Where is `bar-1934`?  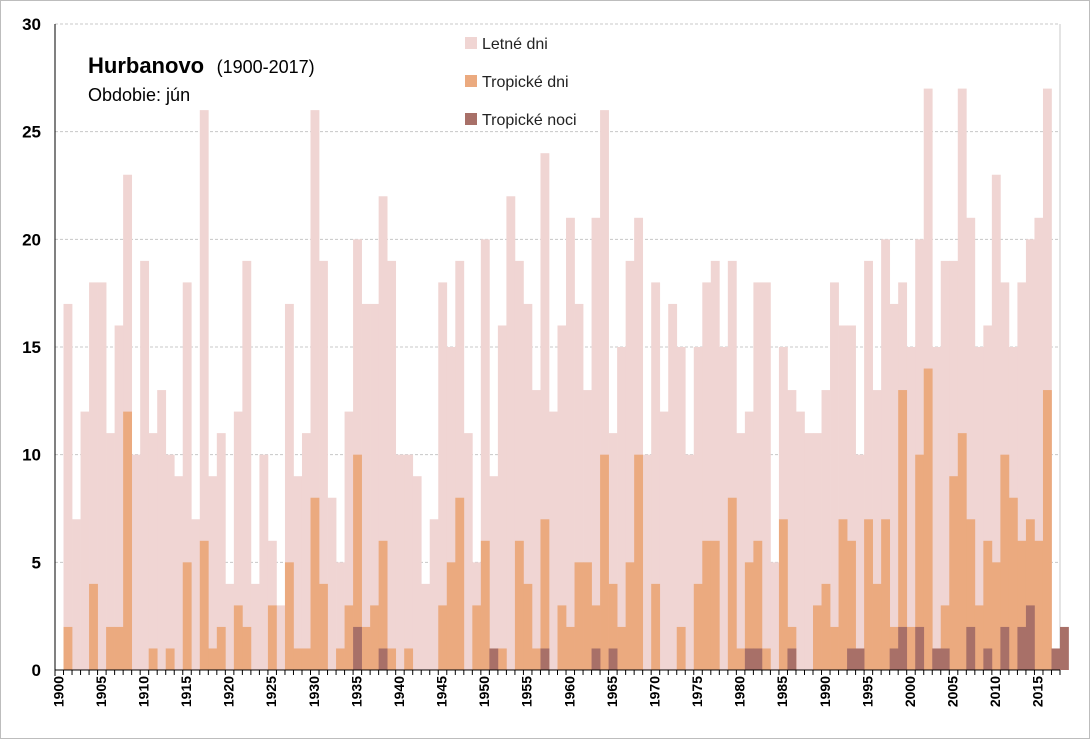 bar-1934 is located at coordinates (349, 637).